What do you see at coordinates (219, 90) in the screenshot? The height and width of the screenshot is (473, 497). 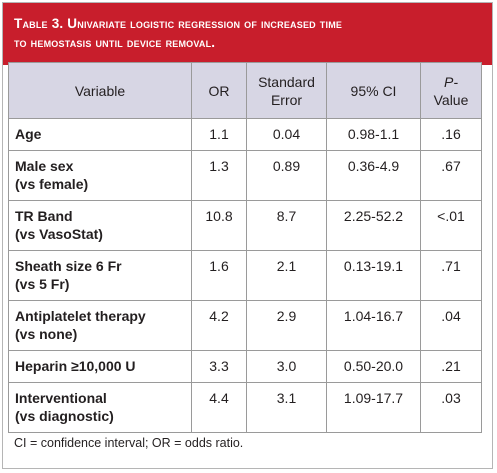 I see `header-or: OR` at bounding box center [219, 90].